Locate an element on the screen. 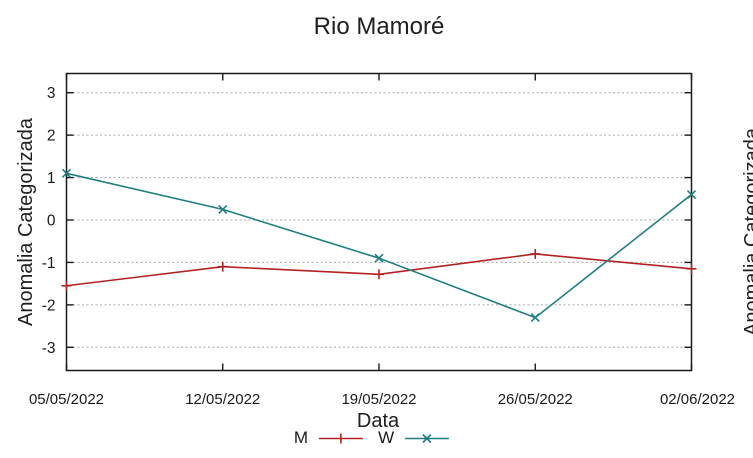 The height and width of the screenshot is (458, 753). legend-label-W: W is located at coordinates (386, 437).